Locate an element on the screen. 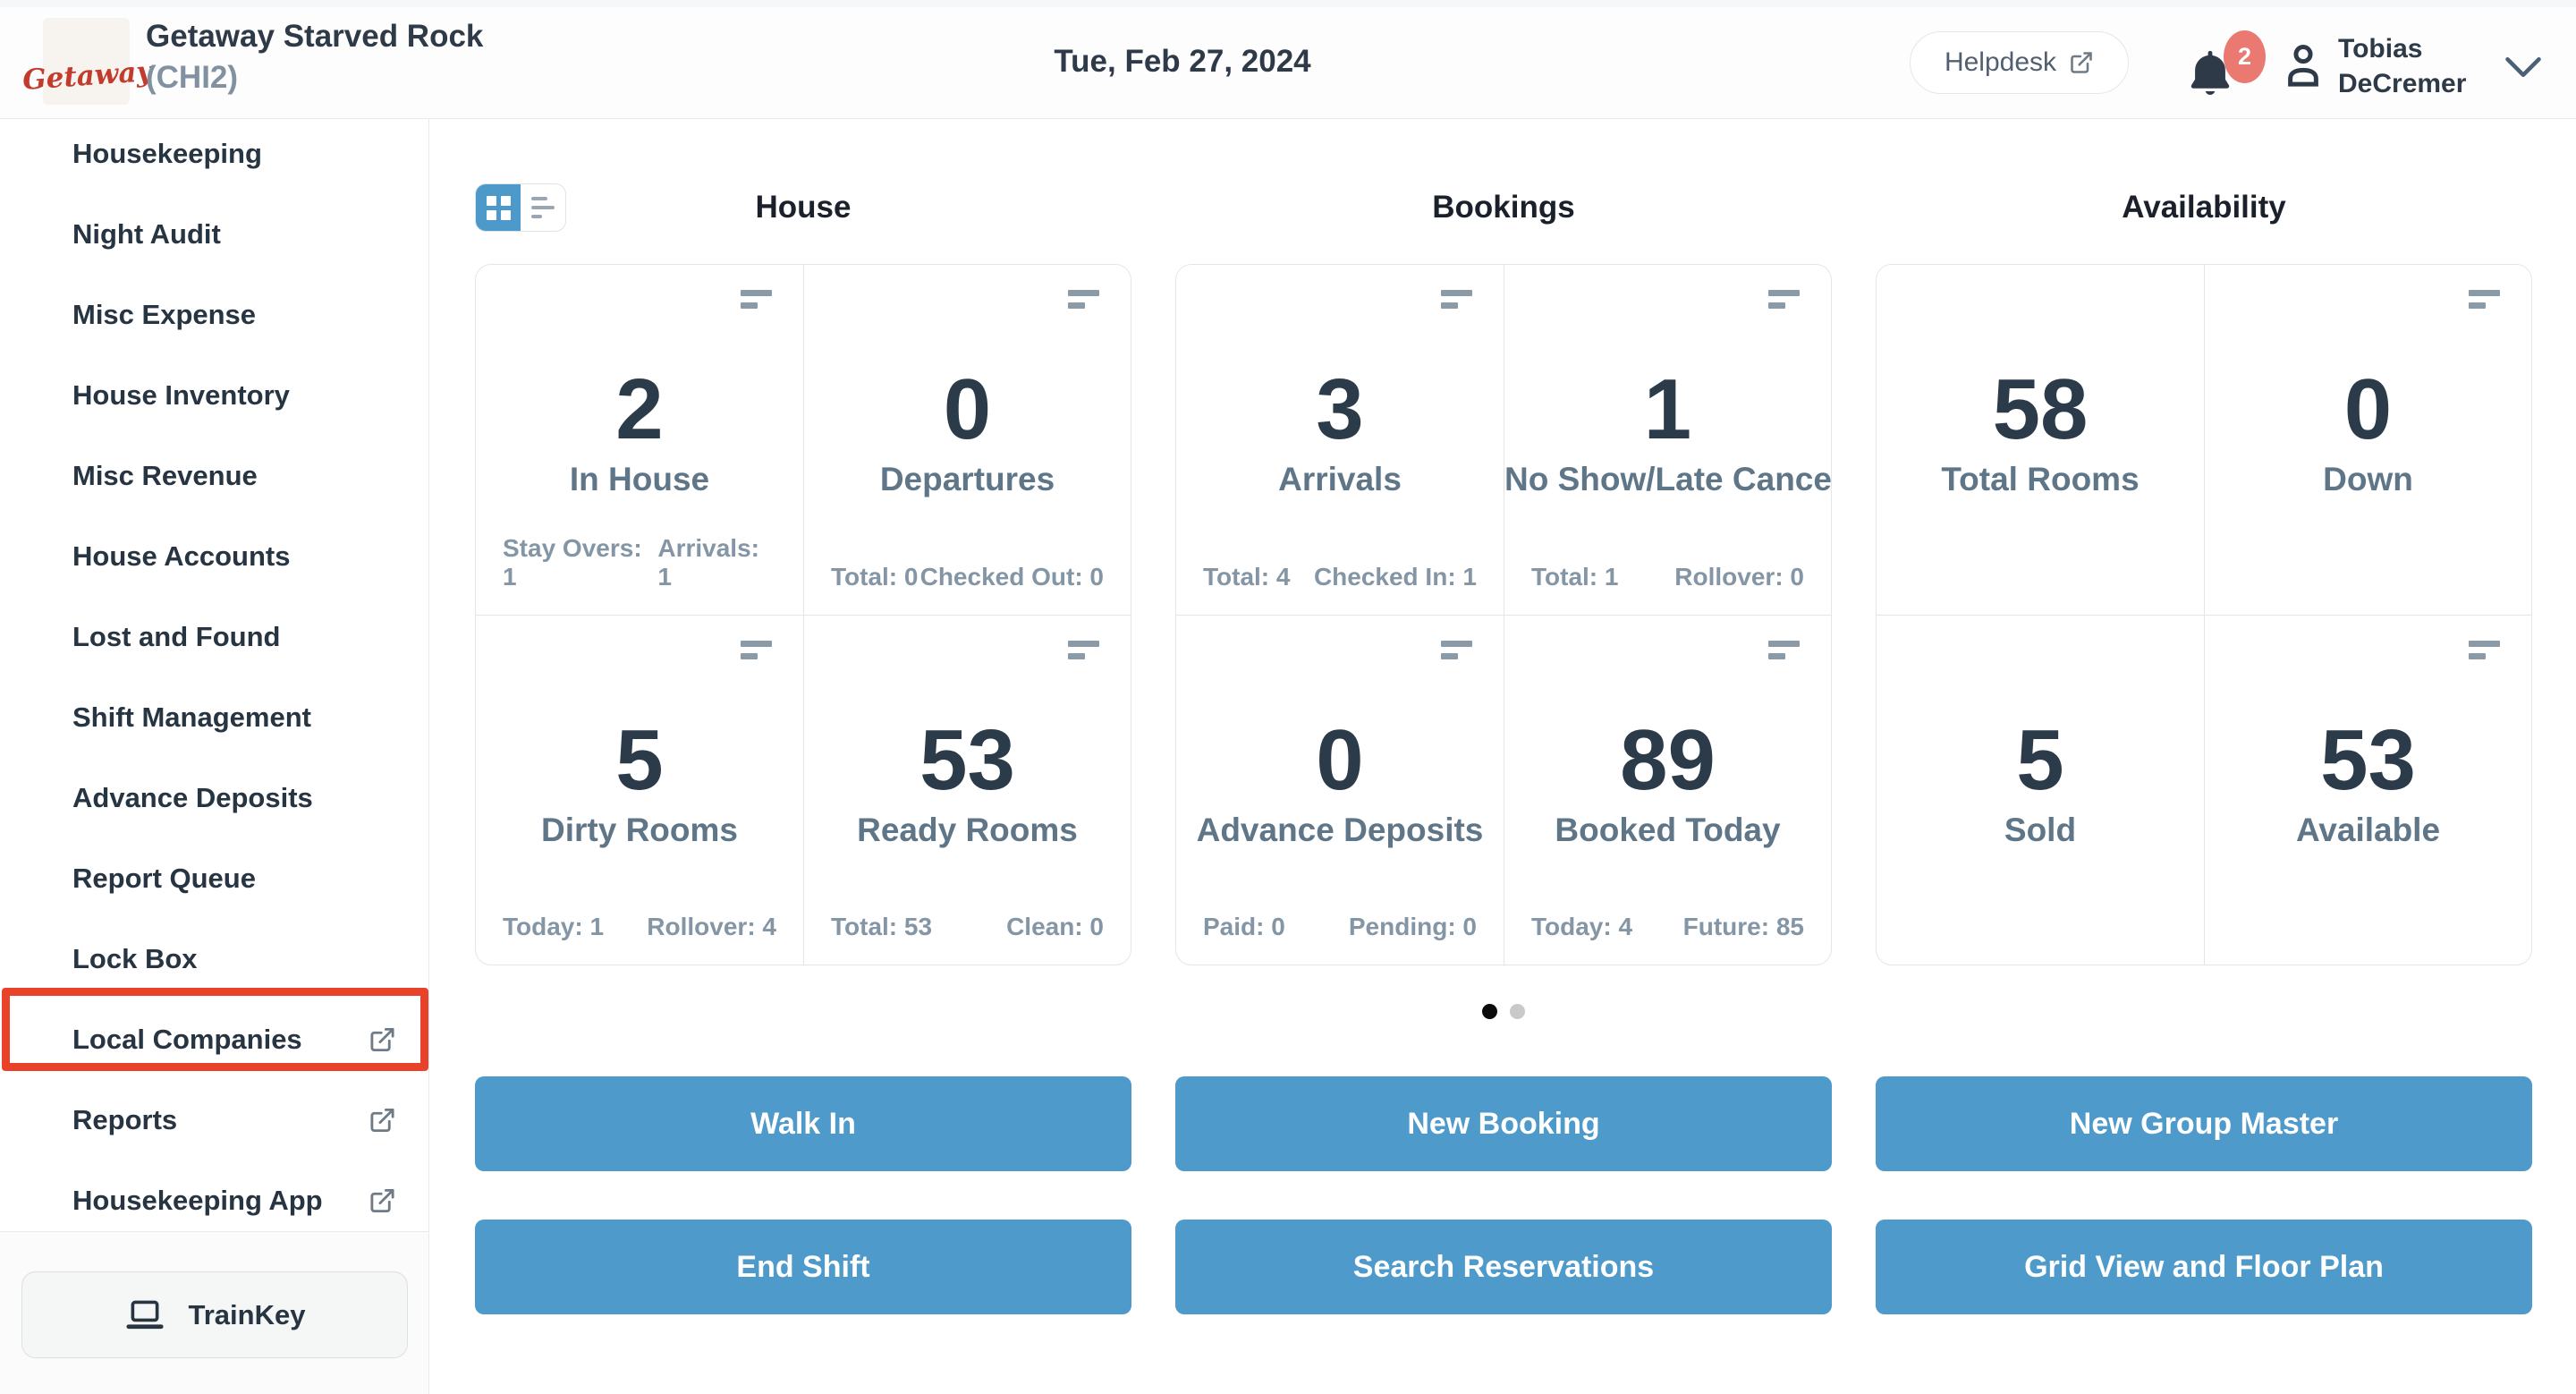 This screenshot has height=1394, width=2576. user-last-name: DeCremer is located at coordinates (2402, 83).